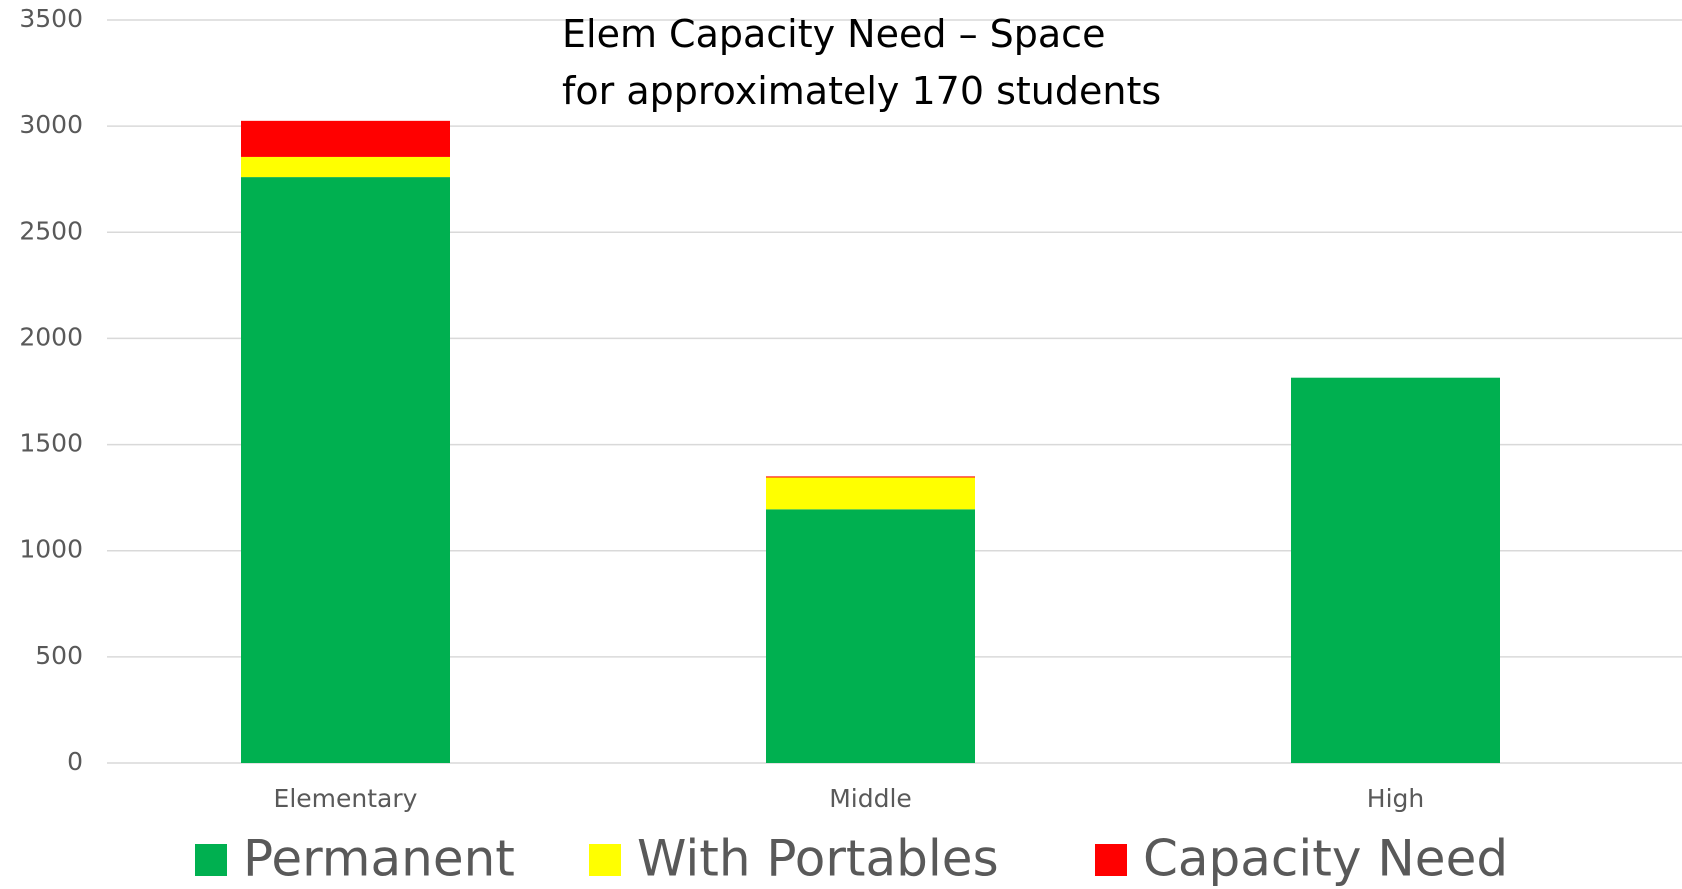  I want to click on x-tick-label: Elementary, so click(346, 798).